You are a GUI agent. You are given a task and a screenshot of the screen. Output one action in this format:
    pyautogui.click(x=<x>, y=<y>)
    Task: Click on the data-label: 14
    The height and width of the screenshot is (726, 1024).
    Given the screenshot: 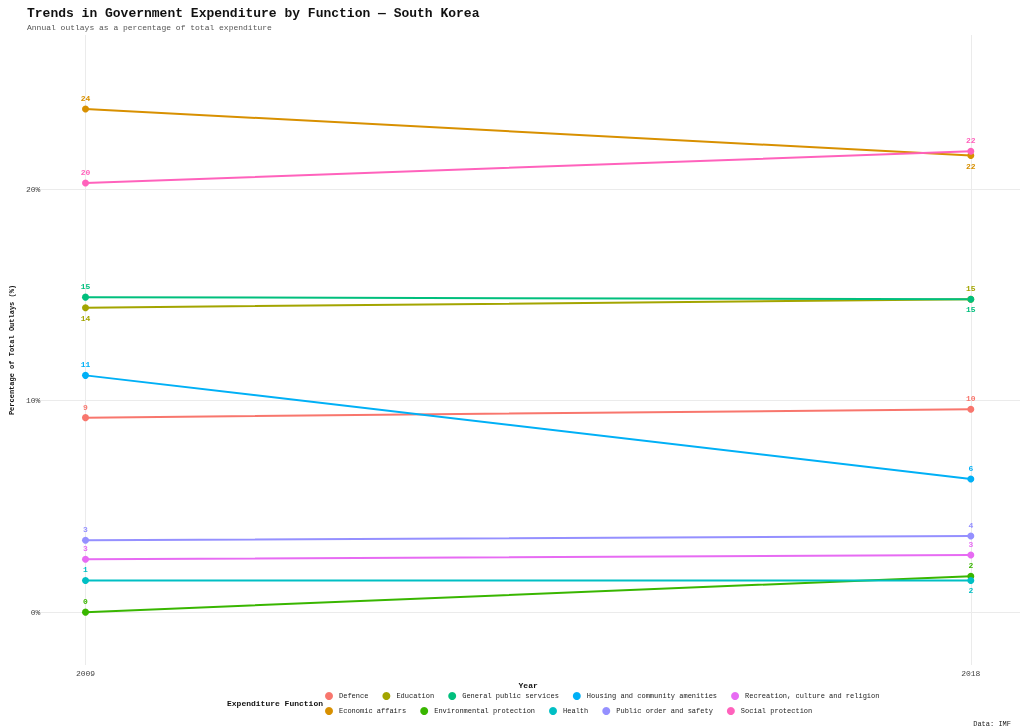 What is the action you would take?
    pyautogui.click(x=85, y=318)
    